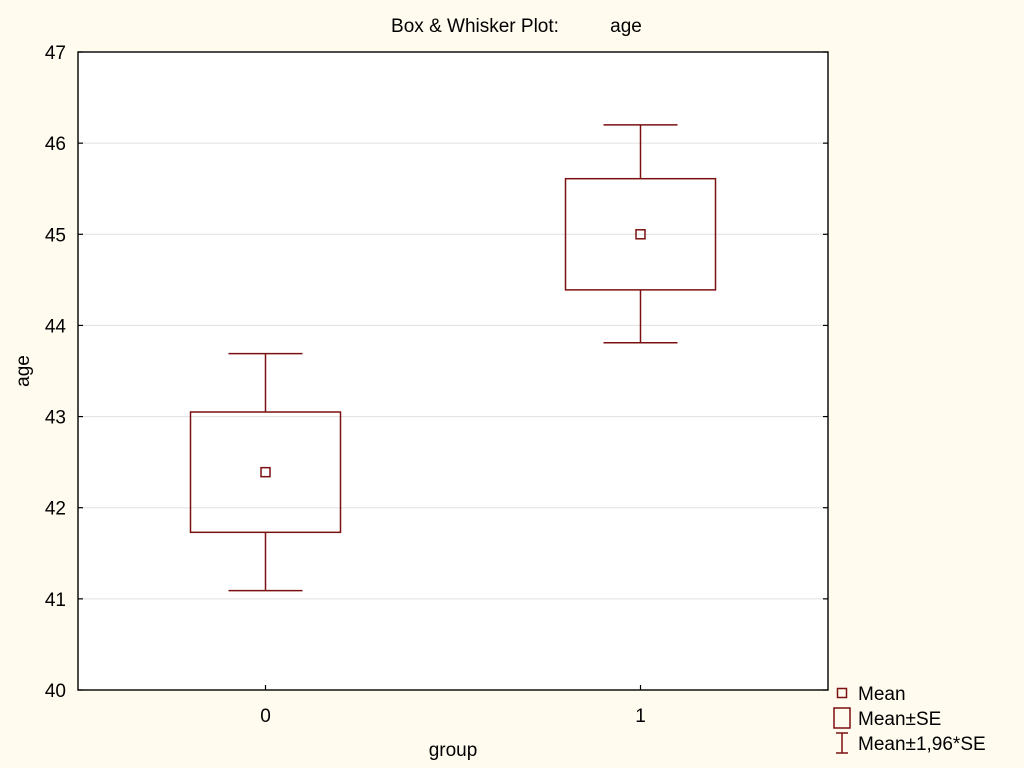 The height and width of the screenshot is (768, 1024). What do you see at coordinates (475, 26) in the screenshot?
I see `chart-title: Box & Whisker Plot:` at bounding box center [475, 26].